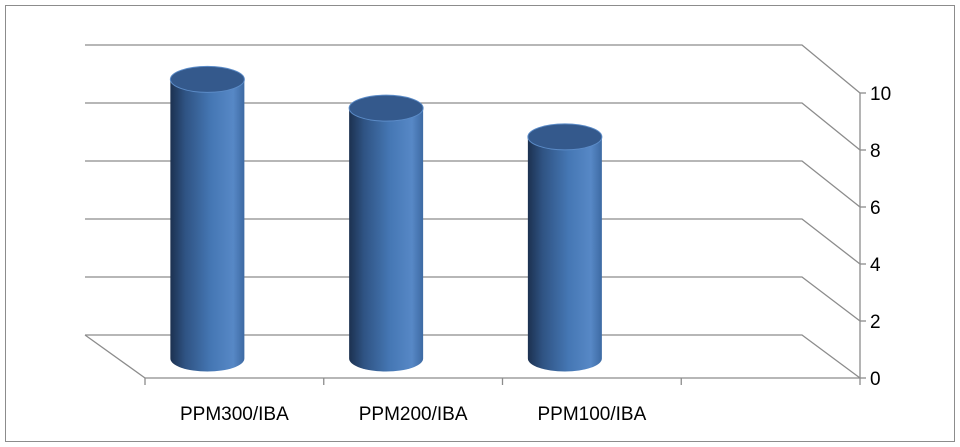 The height and width of the screenshot is (447, 960). I want to click on y-tick-label: 4, so click(875, 265).